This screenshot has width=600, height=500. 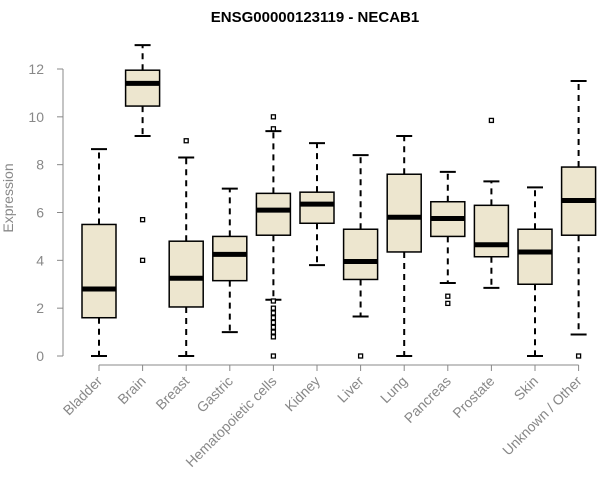 I want to click on x-tick-label: Pancreas, so click(x=427, y=399).